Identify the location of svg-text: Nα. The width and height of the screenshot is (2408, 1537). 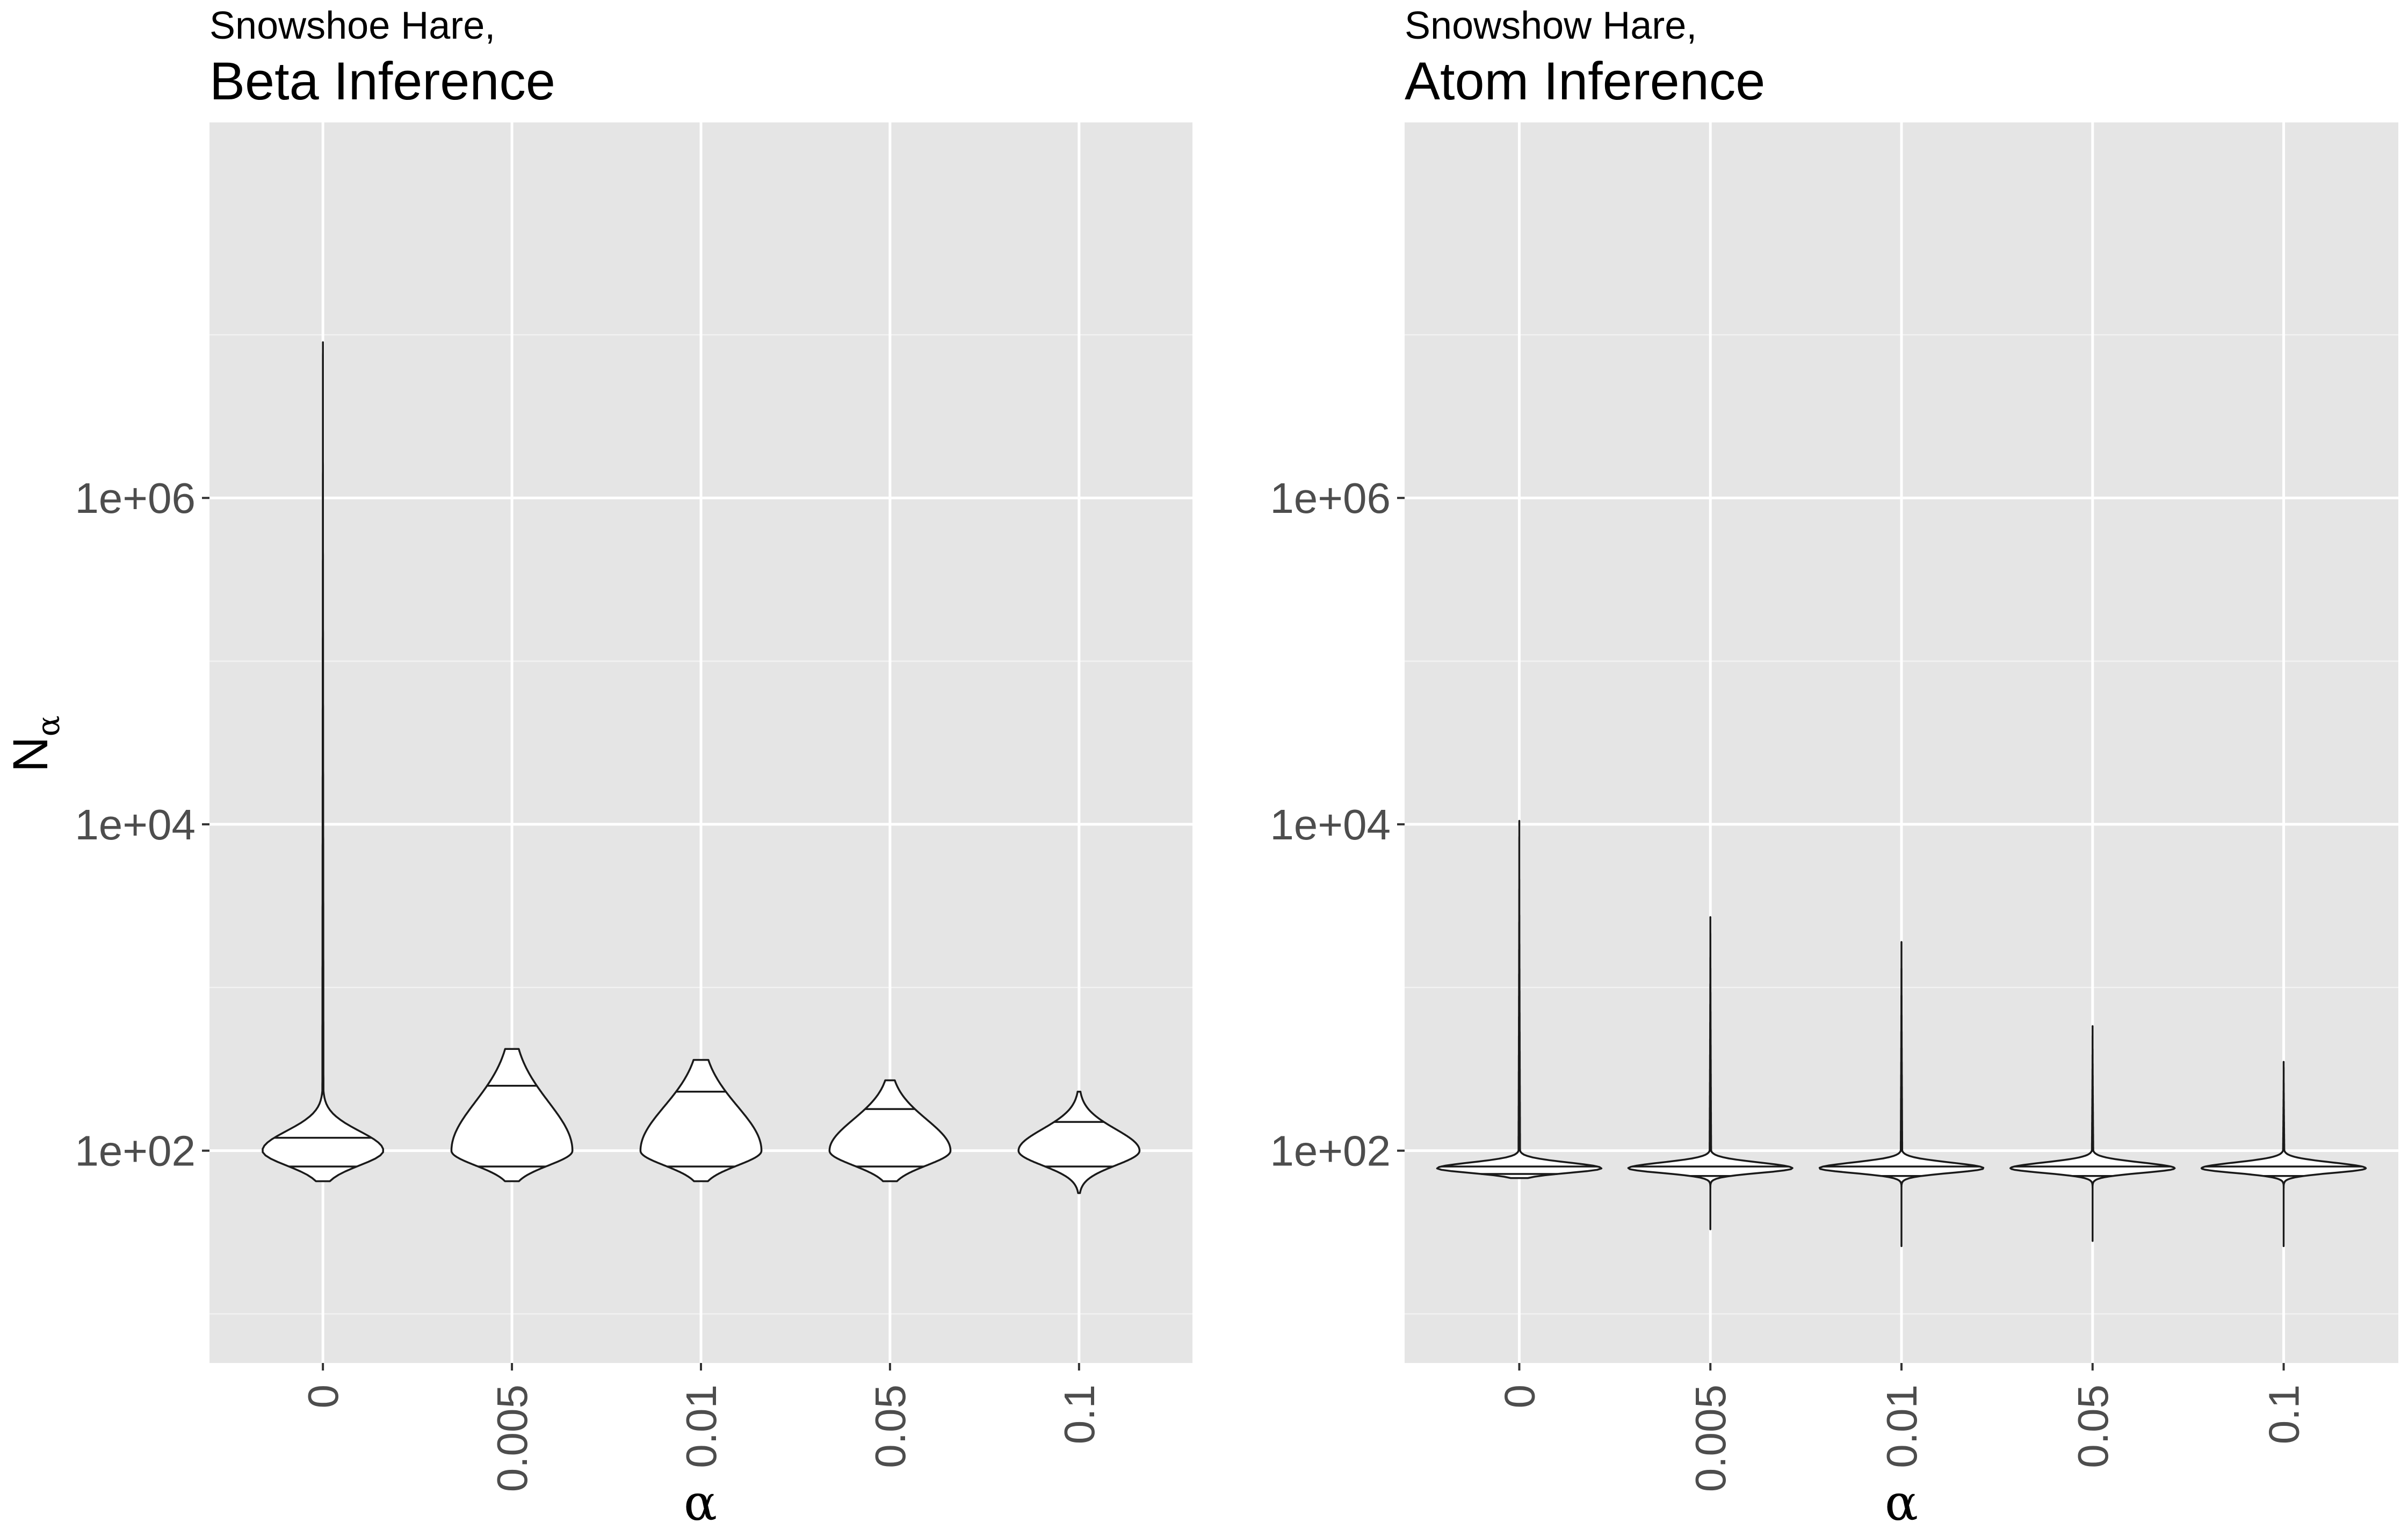
(35, 743).